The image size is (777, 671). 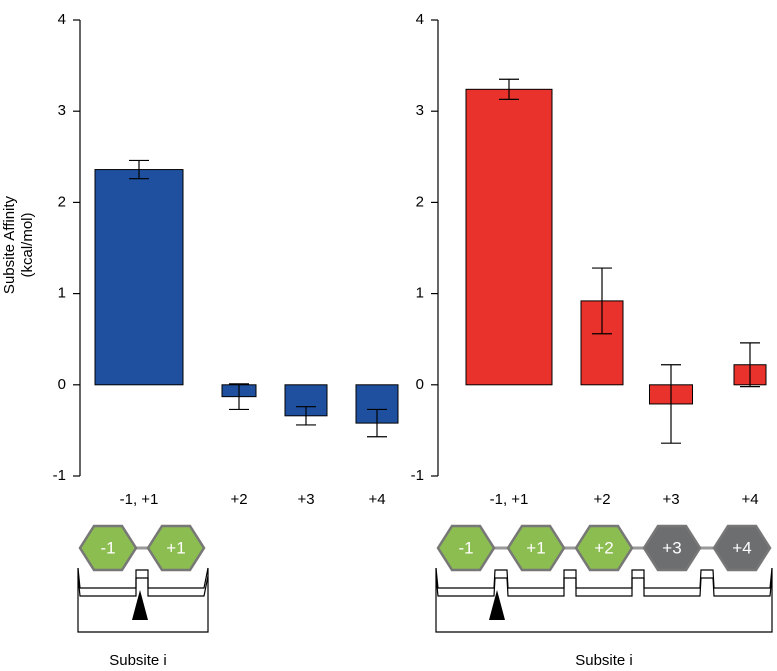 I want to click on subsite-label: +2, so click(x=603, y=547).